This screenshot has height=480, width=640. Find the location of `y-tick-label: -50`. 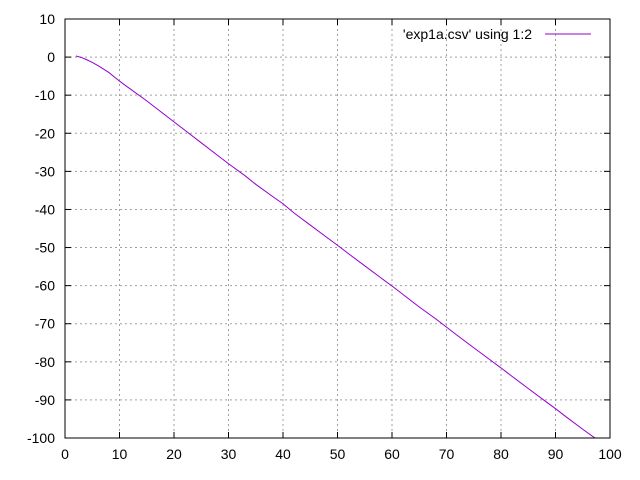

y-tick-label: -50 is located at coordinates (45, 248).